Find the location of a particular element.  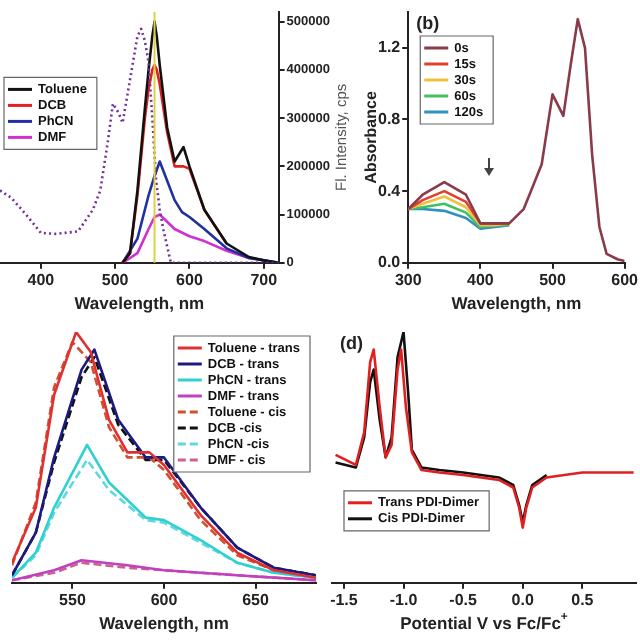

y-tick-label: 0.4 is located at coordinates (389, 190).